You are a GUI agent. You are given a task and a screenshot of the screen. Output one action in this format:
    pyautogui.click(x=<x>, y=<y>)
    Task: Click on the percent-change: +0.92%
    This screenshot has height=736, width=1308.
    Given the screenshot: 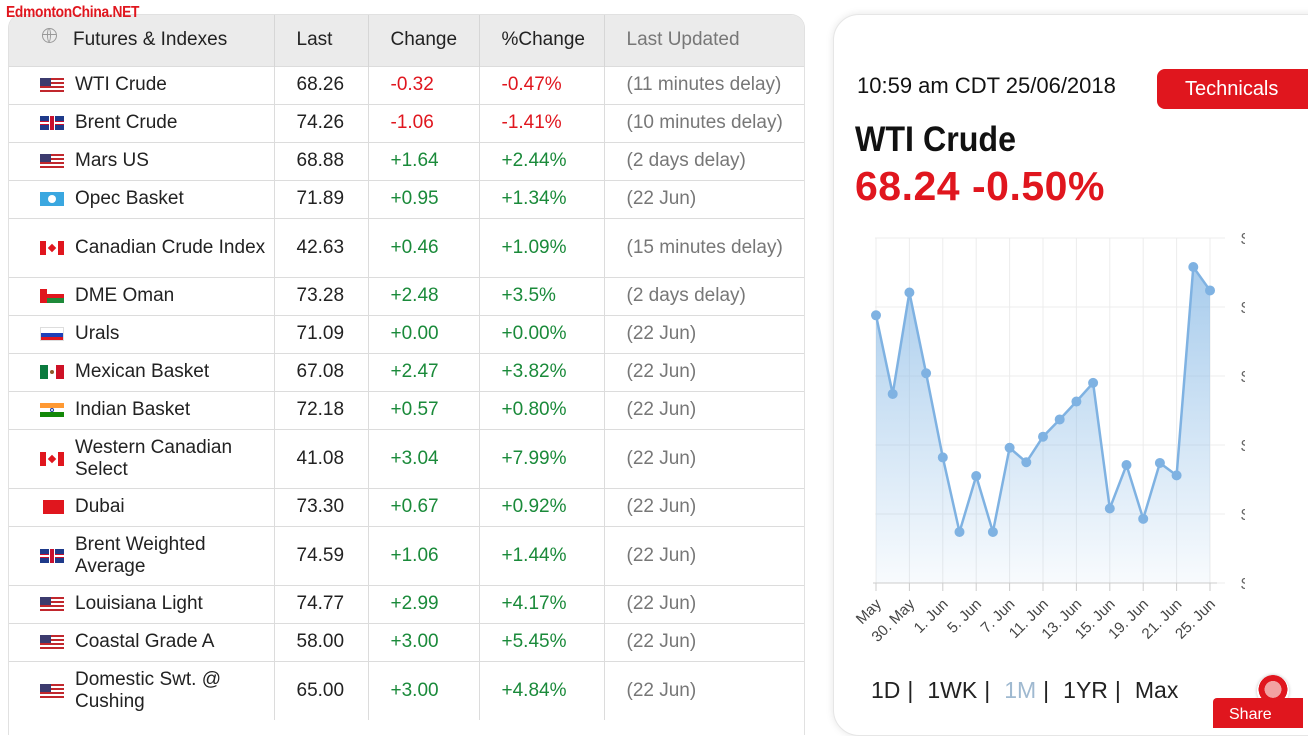 What is the action you would take?
    pyautogui.click(x=542, y=507)
    